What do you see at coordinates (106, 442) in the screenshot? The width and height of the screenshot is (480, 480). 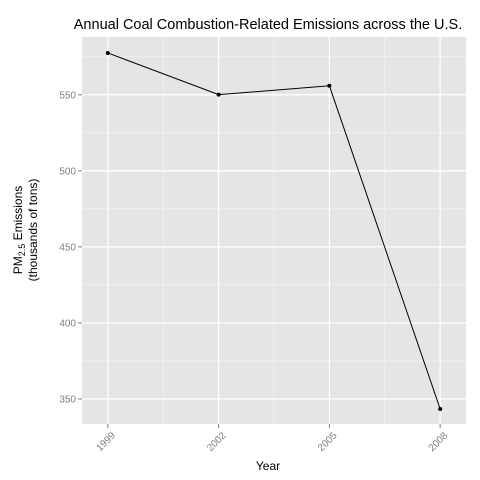 I see `x-tick-label: 1999` at bounding box center [106, 442].